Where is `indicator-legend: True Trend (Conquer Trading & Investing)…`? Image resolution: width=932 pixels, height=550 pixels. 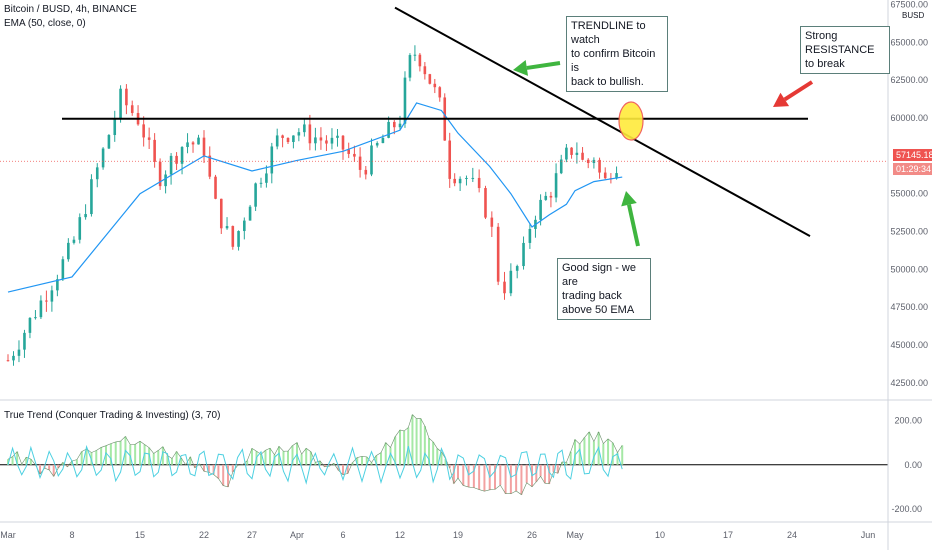 indicator-legend: True Trend (Conquer Trading & Investing)… is located at coordinates (112, 415).